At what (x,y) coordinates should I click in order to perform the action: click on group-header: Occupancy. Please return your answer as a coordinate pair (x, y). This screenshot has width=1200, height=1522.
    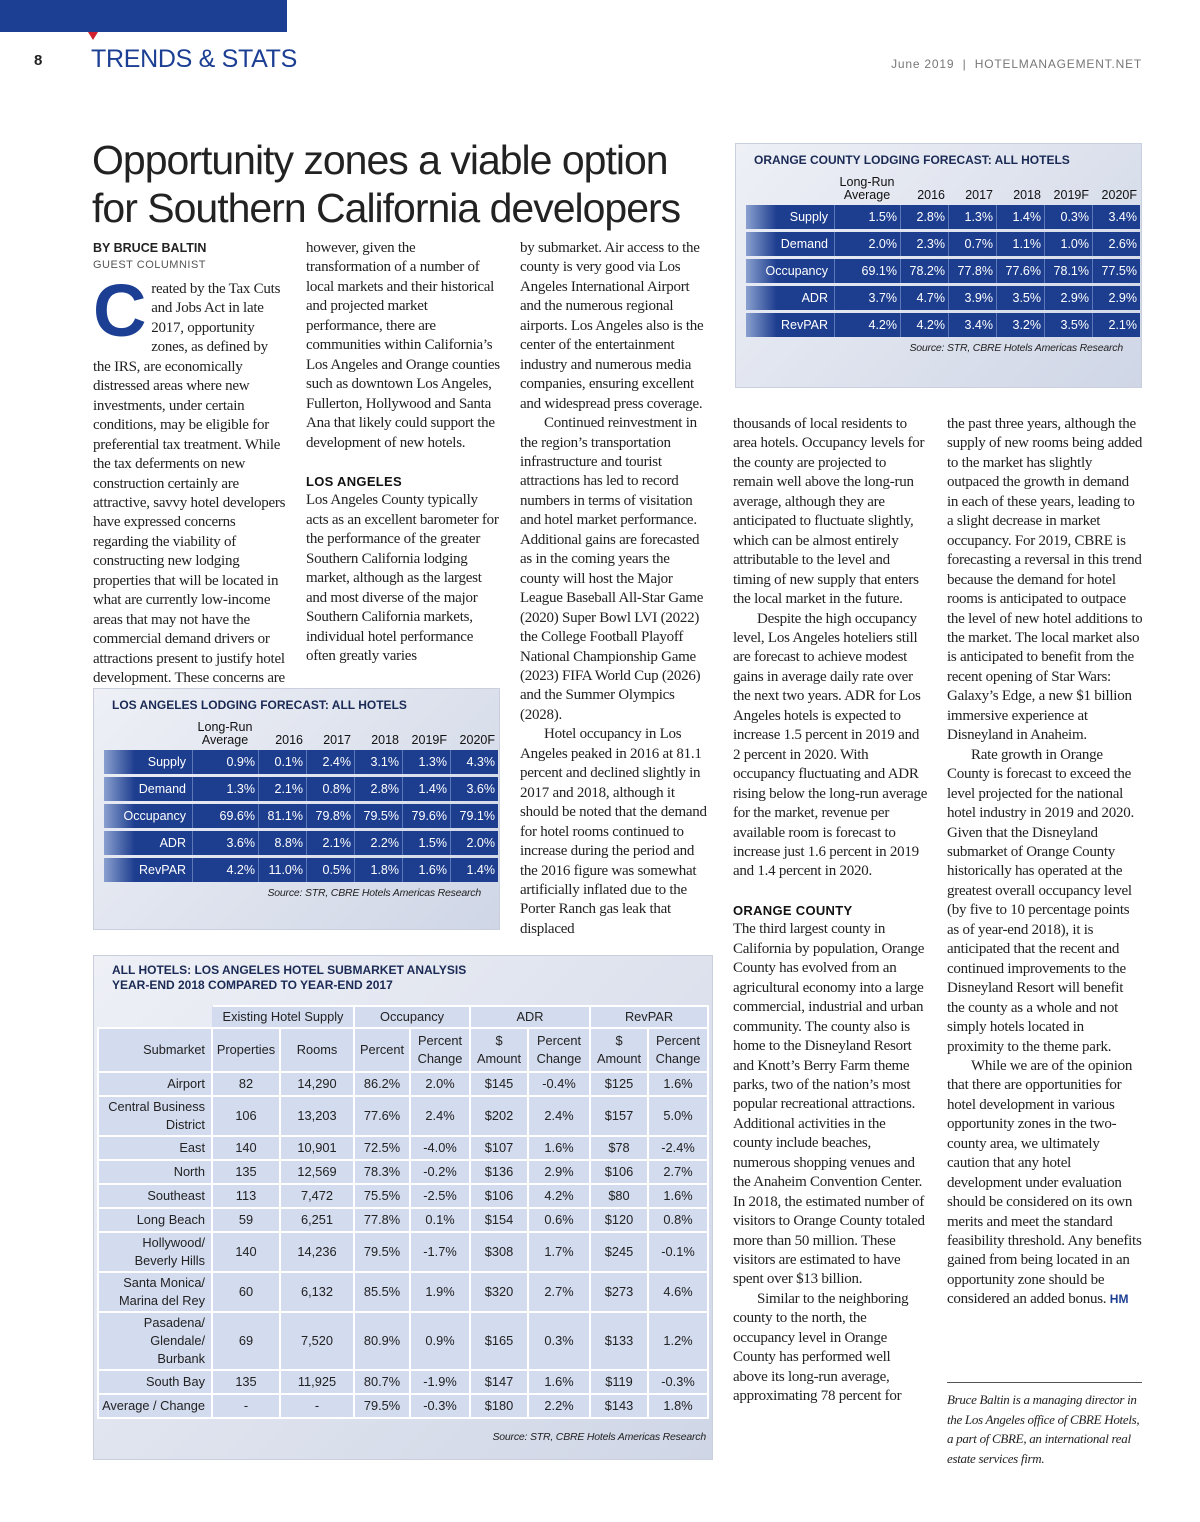
    Looking at the image, I should click on (412, 1017).